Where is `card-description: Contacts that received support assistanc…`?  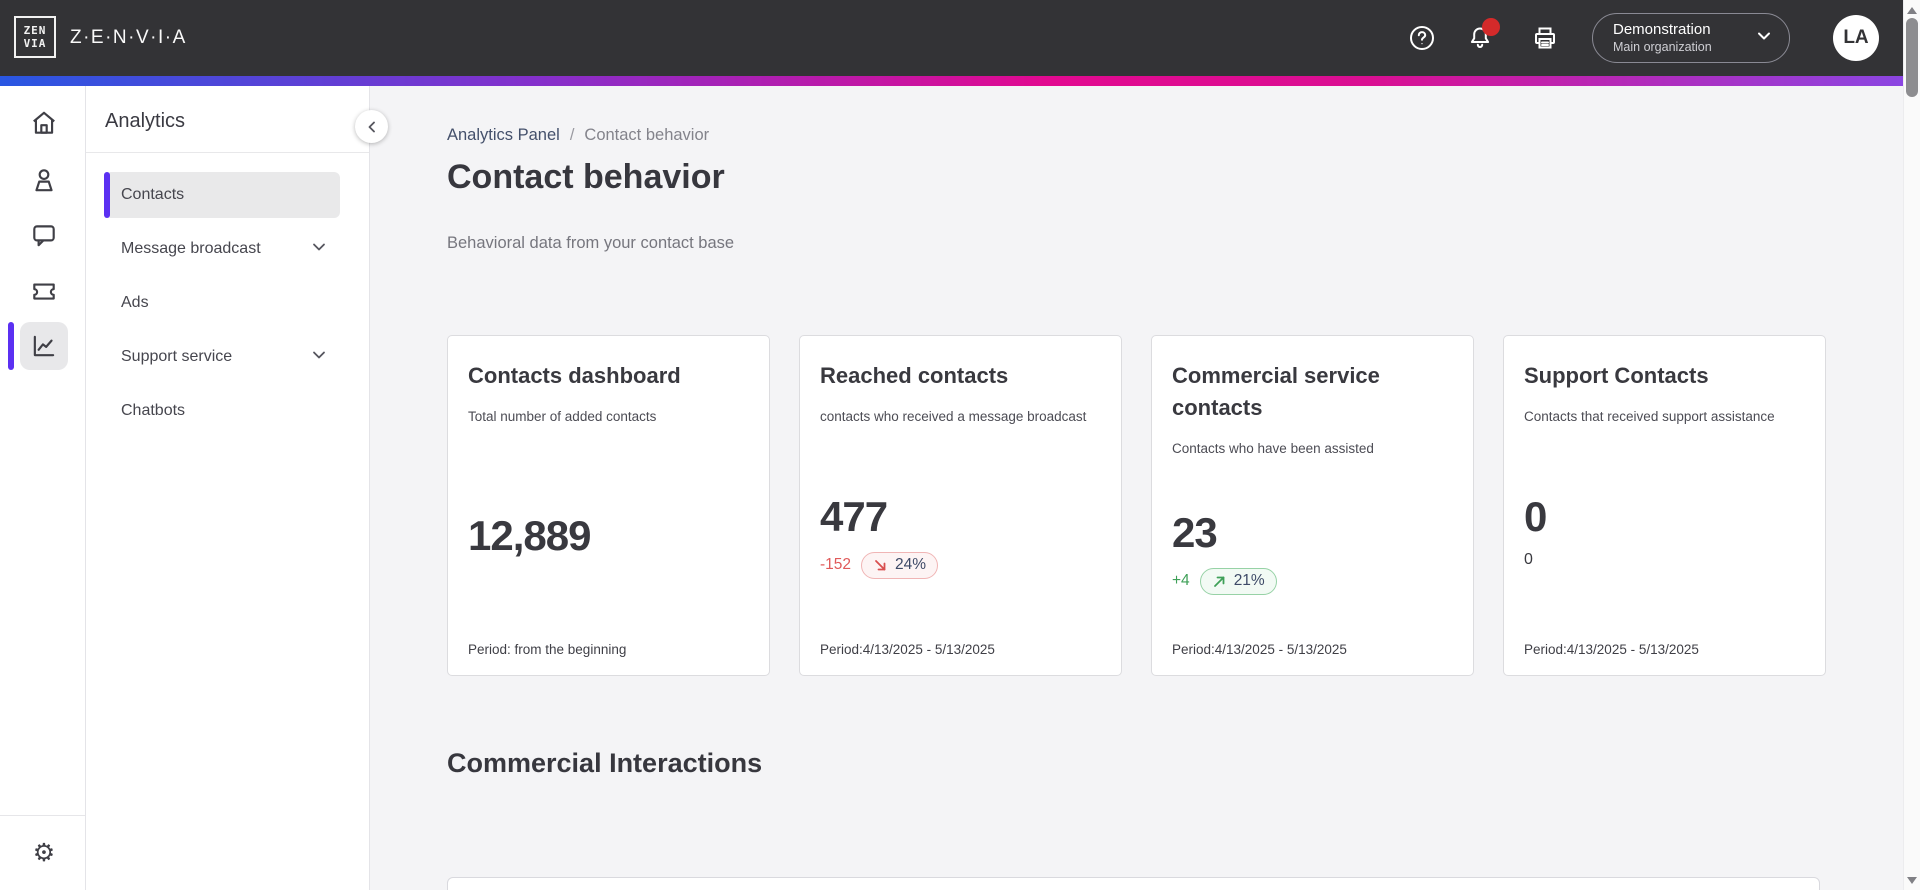 card-description: Contacts that received support assistanc… is located at coordinates (1649, 416).